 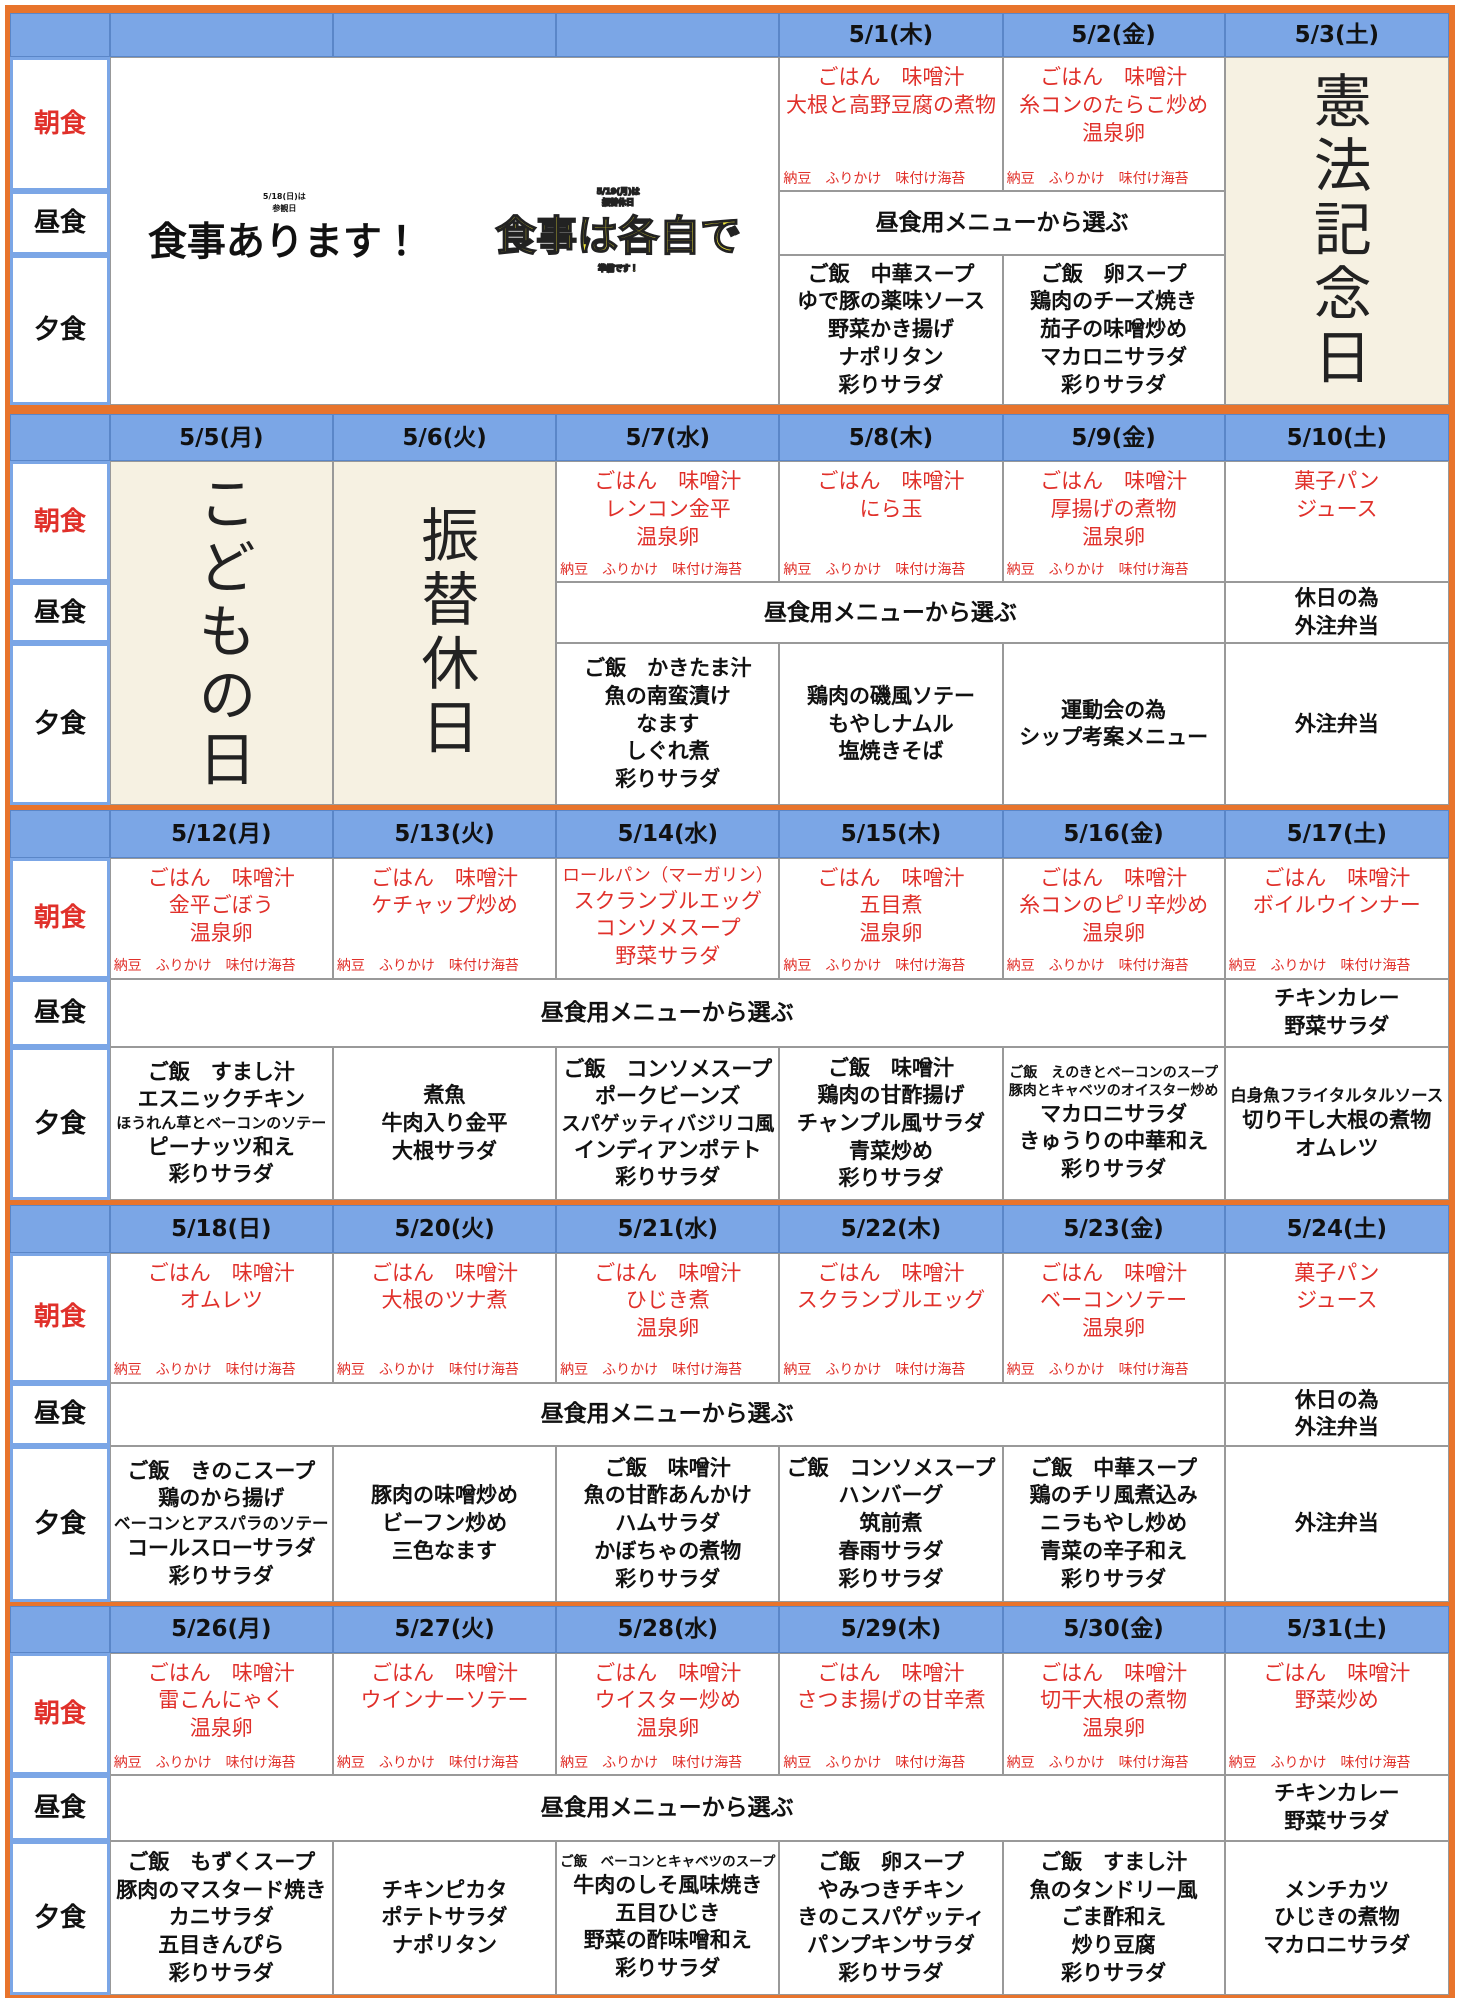 What do you see at coordinates (221, 633) in the screenshot?
I see `holiday-cell: こどもの日` at bounding box center [221, 633].